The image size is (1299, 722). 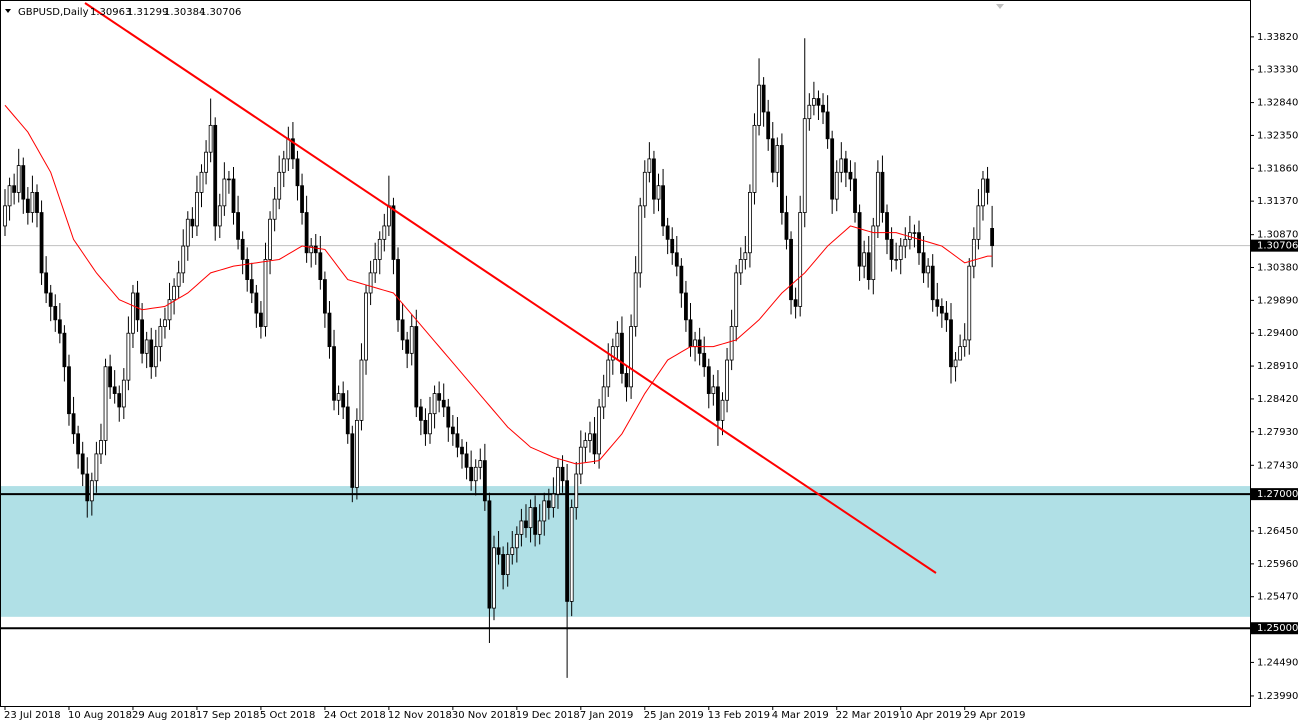 I want to click on y-tick-label: 1.27930, so click(x=1277, y=432).